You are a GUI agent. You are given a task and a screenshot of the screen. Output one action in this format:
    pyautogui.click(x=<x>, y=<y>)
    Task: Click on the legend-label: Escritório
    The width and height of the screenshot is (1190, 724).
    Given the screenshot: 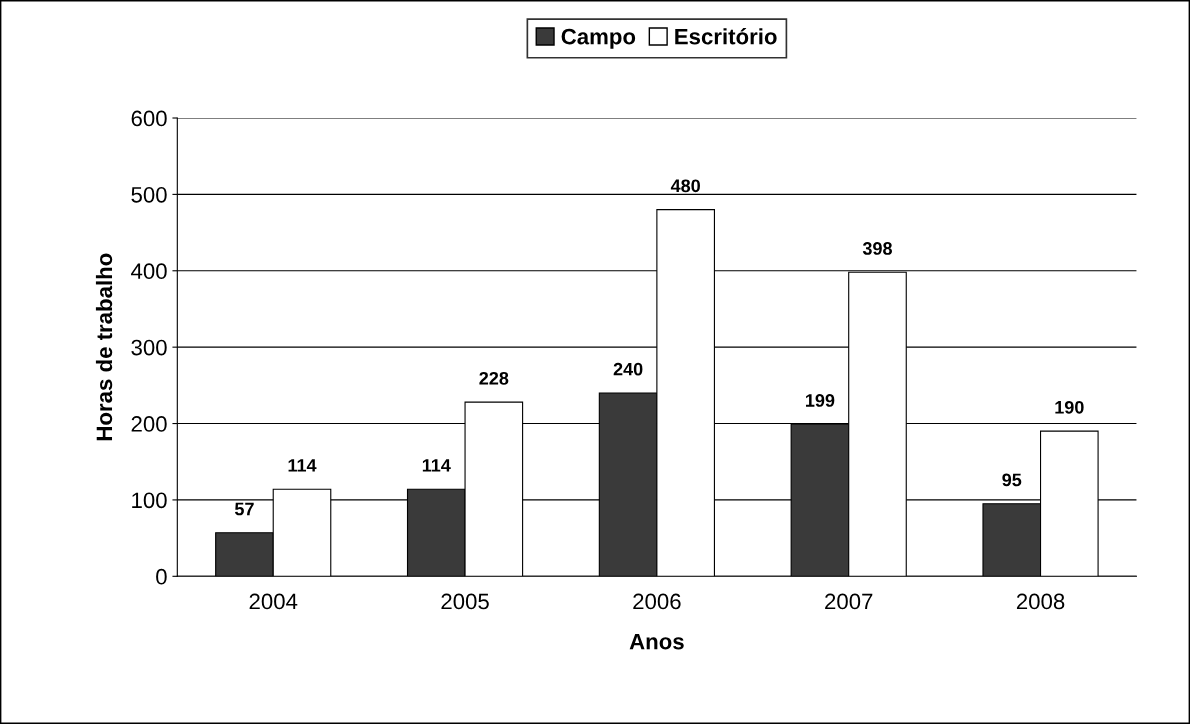 What is the action you would take?
    pyautogui.click(x=726, y=36)
    